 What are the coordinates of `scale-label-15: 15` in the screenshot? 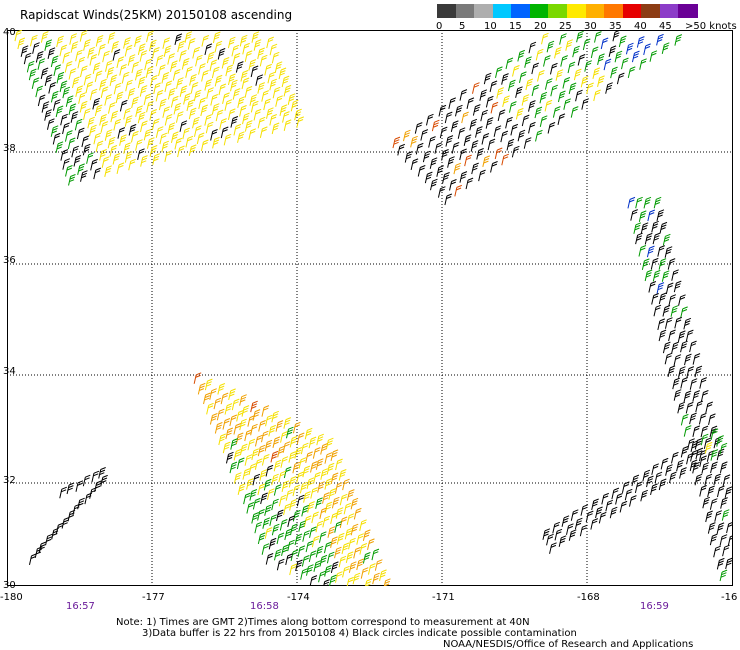 It's located at (515, 26).